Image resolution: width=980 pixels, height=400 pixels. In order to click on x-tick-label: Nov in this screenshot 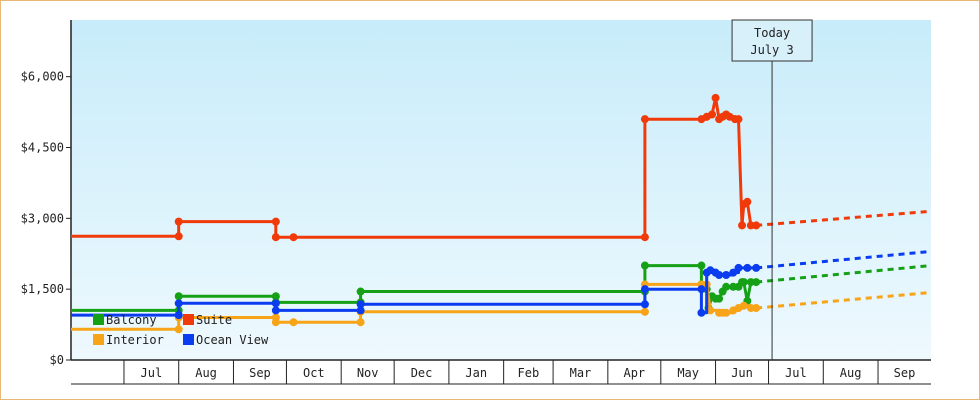, I will do `click(368, 373)`.